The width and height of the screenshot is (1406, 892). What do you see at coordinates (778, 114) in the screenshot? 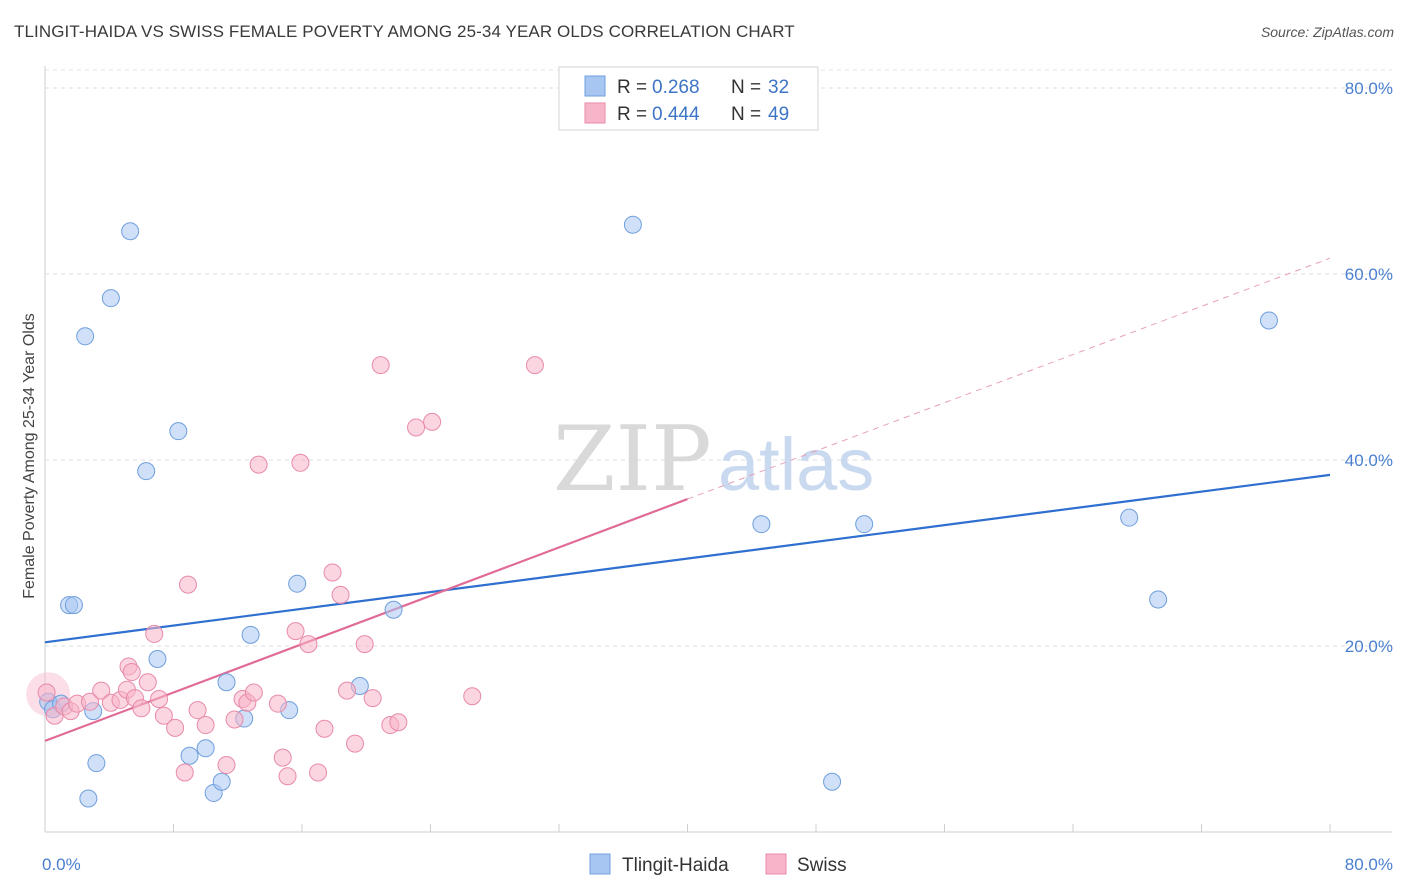
I see `stats-n-value: 49` at bounding box center [778, 114].